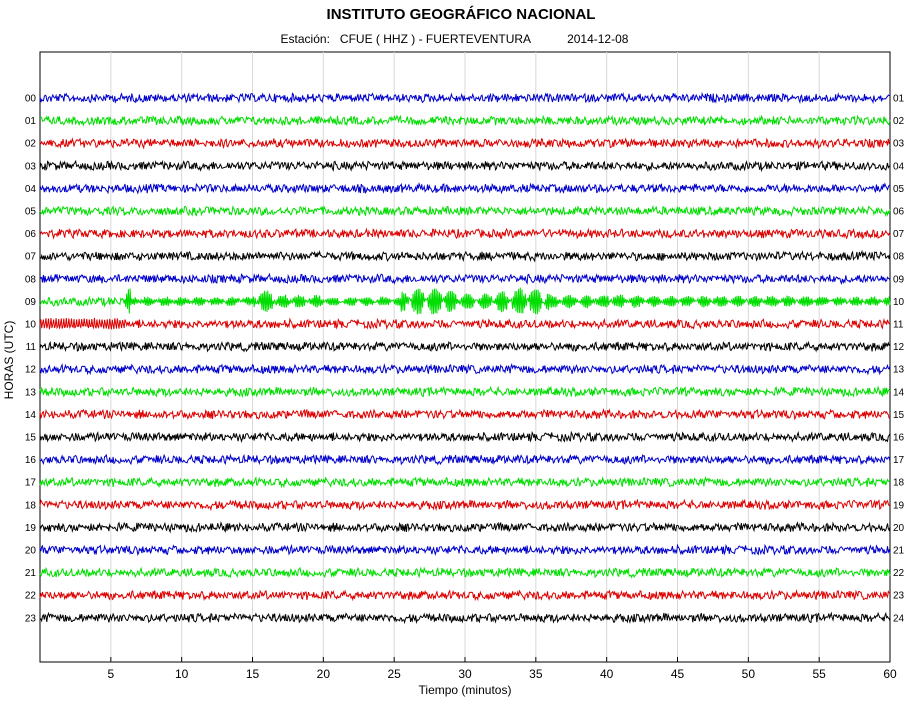 The height and width of the screenshot is (702, 909). Describe the element at coordinates (31, 438) in the screenshot. I see `left-hour-label: 15` at that location.